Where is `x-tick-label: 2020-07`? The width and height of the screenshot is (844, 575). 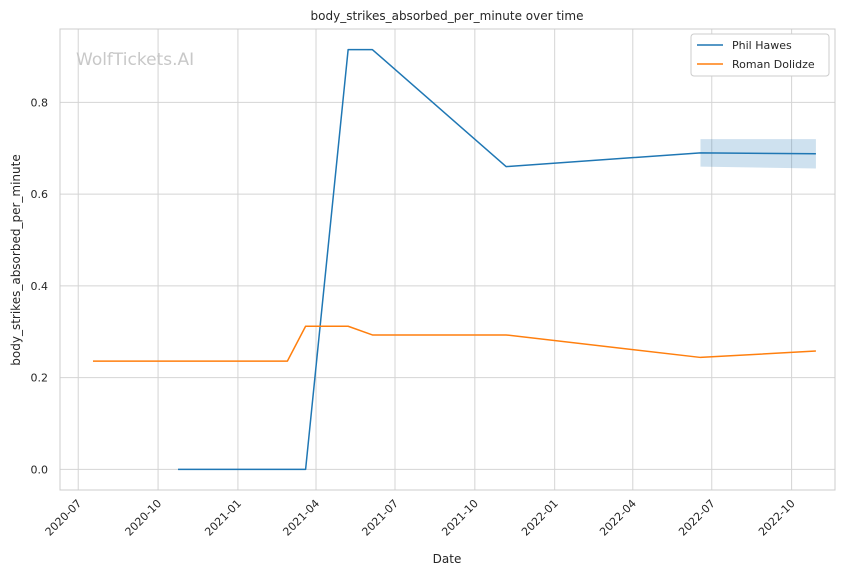
x-tick-label: 2020-07 is located at coordinates (64, 518).